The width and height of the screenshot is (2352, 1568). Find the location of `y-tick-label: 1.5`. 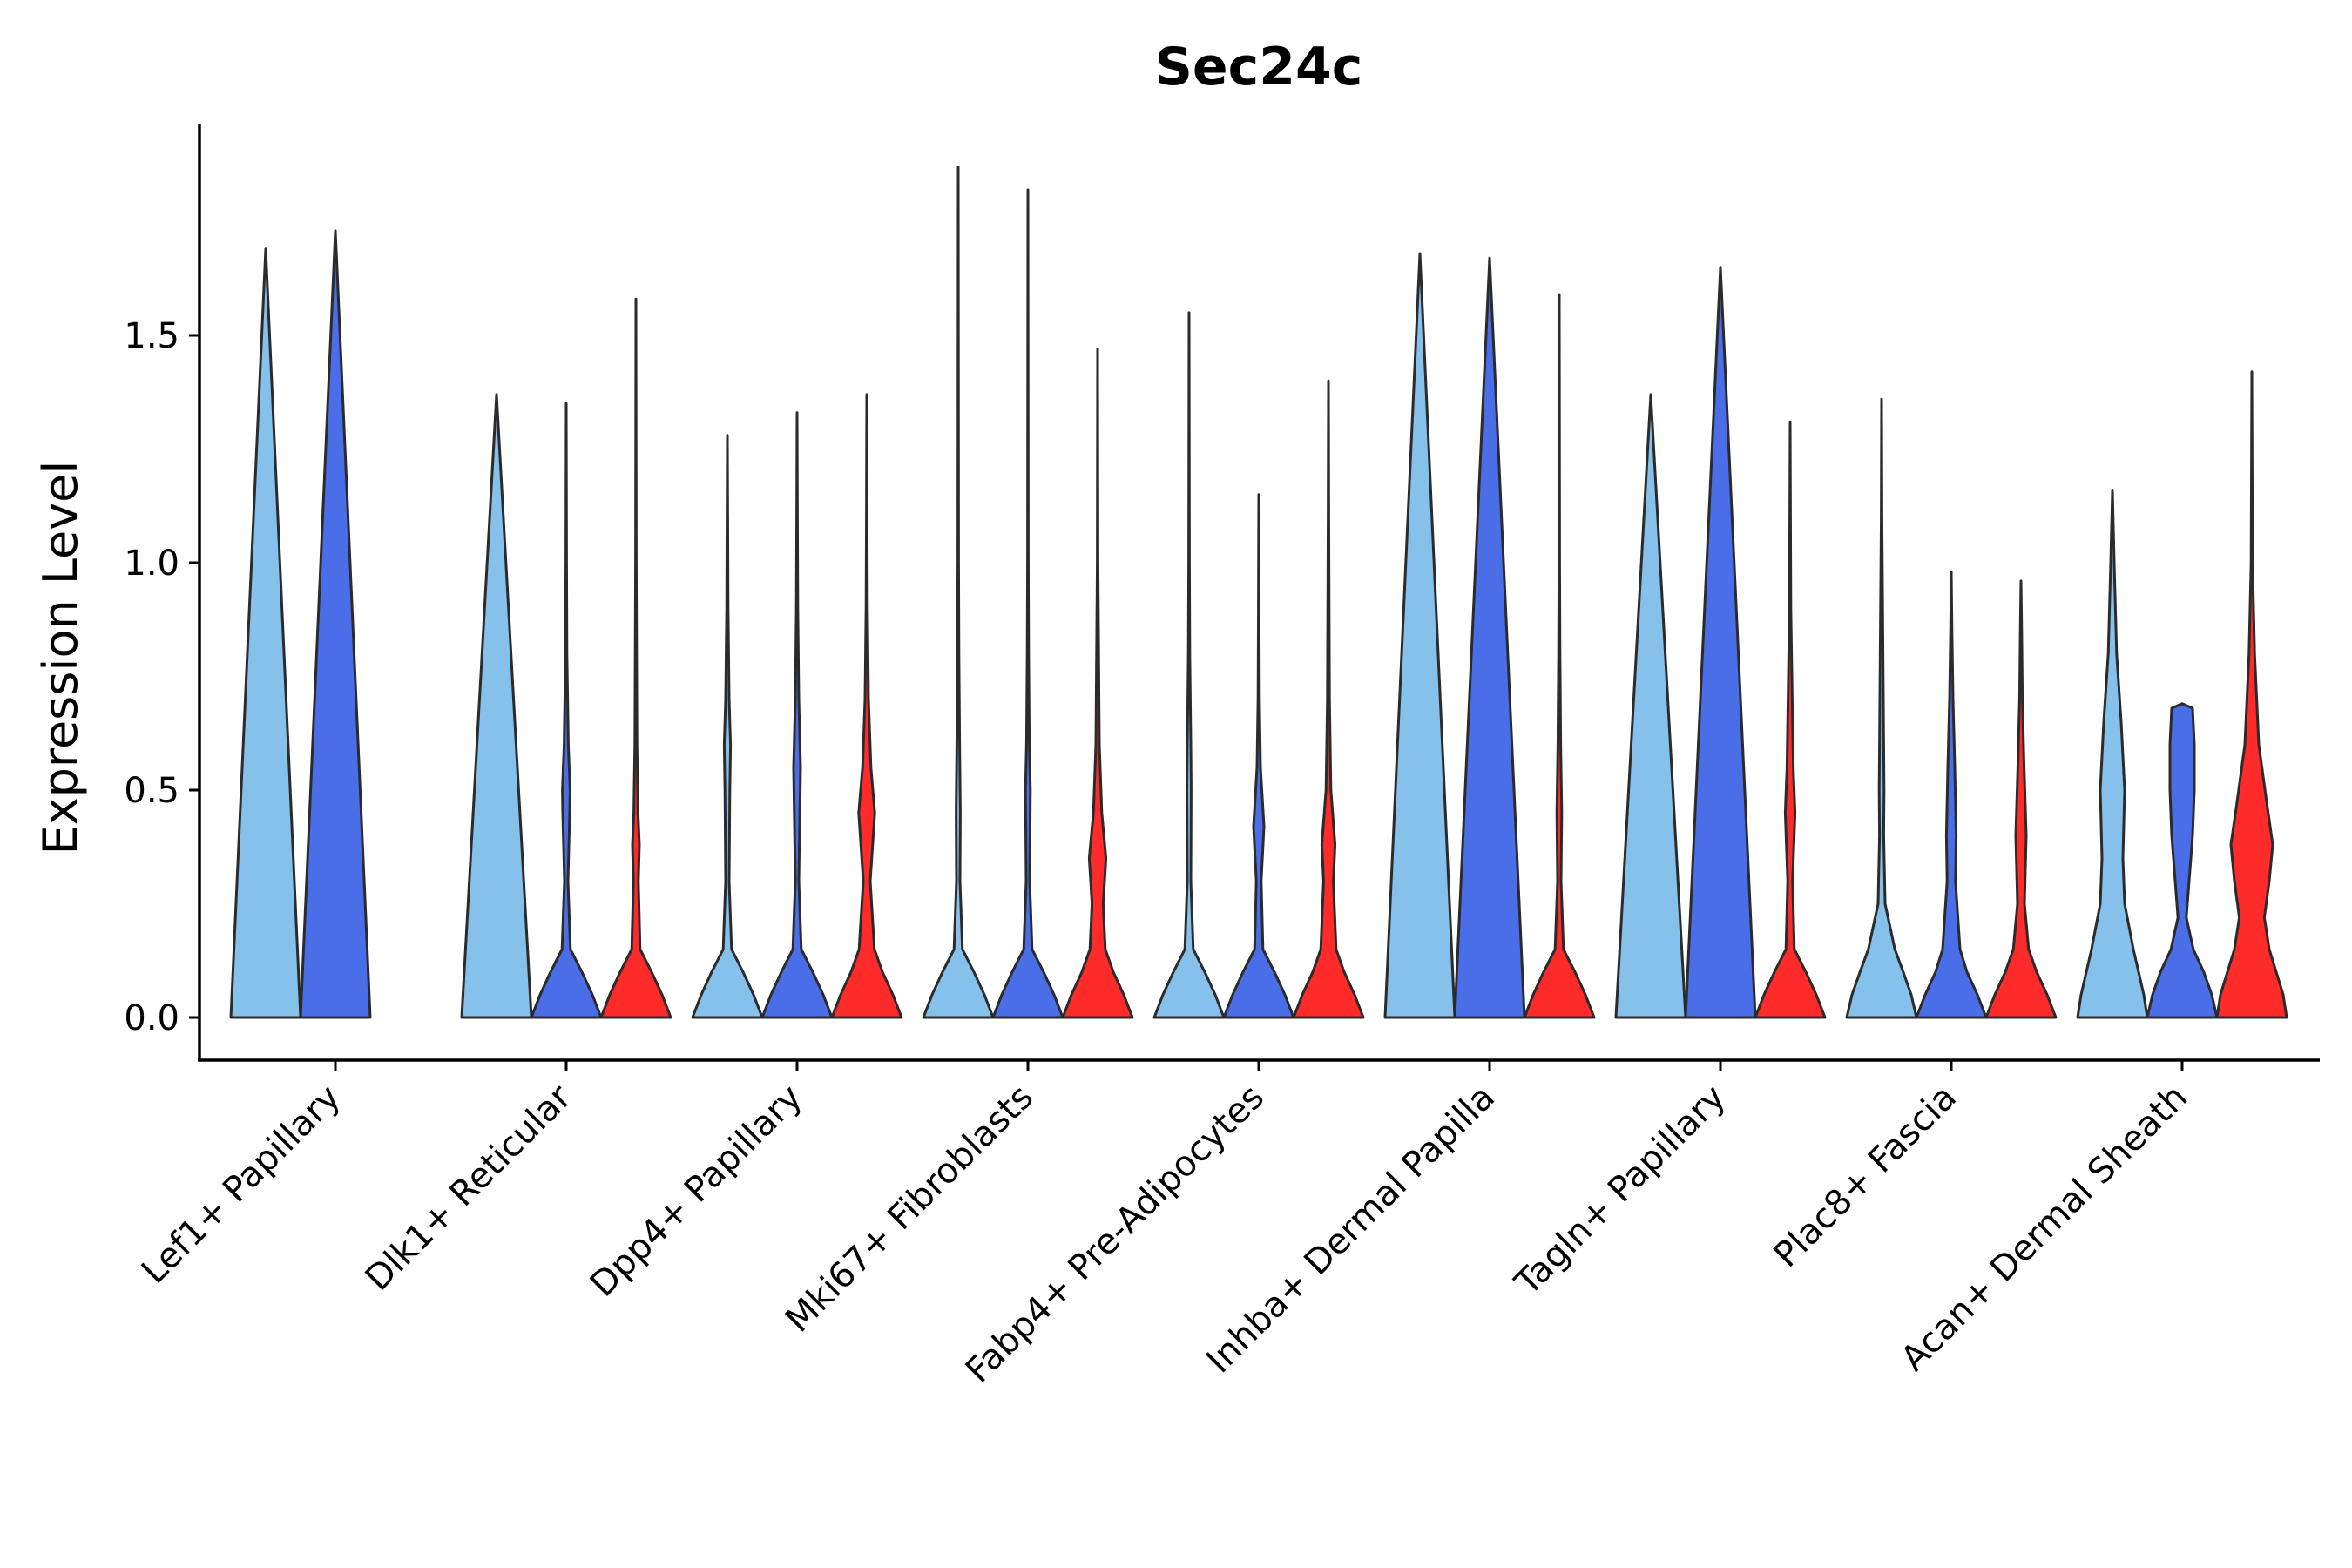

y-tick-label: 1.5 is located at coordinates (151, 336).